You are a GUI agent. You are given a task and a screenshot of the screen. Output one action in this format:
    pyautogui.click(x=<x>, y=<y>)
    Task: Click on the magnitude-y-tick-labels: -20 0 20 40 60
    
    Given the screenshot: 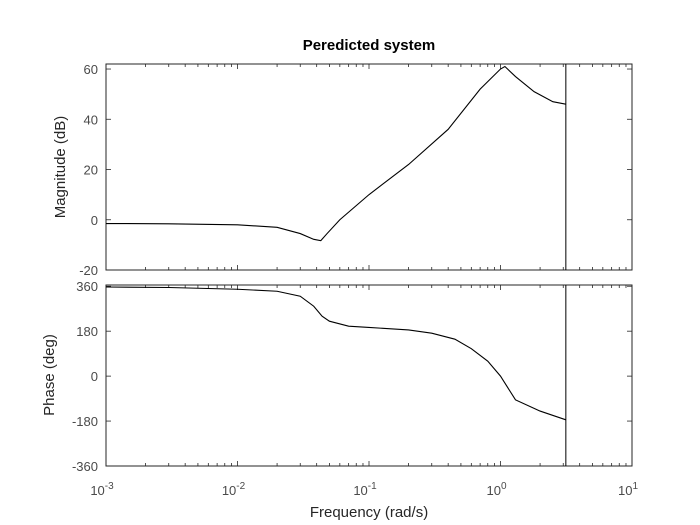 What is the action you would take?
    pyautogui.click(x=88, y=170)
    